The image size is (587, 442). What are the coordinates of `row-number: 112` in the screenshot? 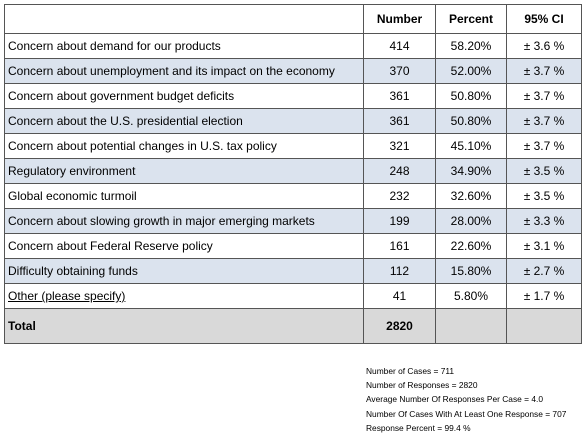 It's located at (399, 271).